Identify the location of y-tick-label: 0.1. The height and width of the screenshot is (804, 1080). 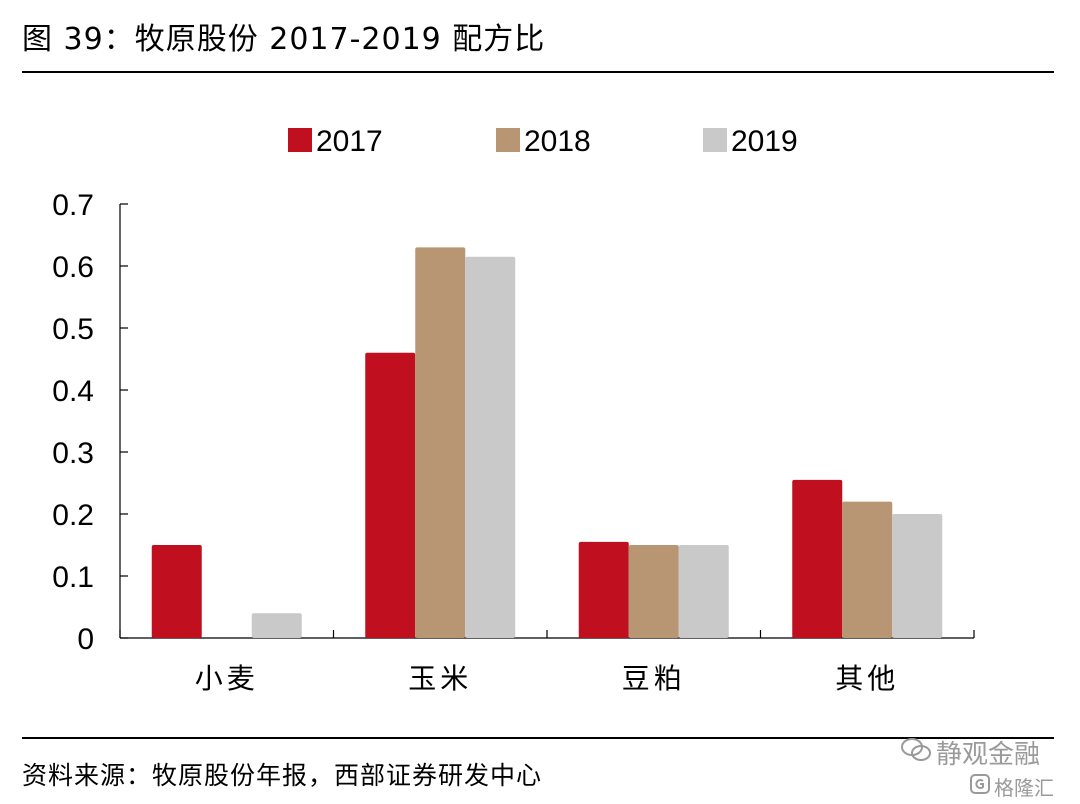
(73, 577).